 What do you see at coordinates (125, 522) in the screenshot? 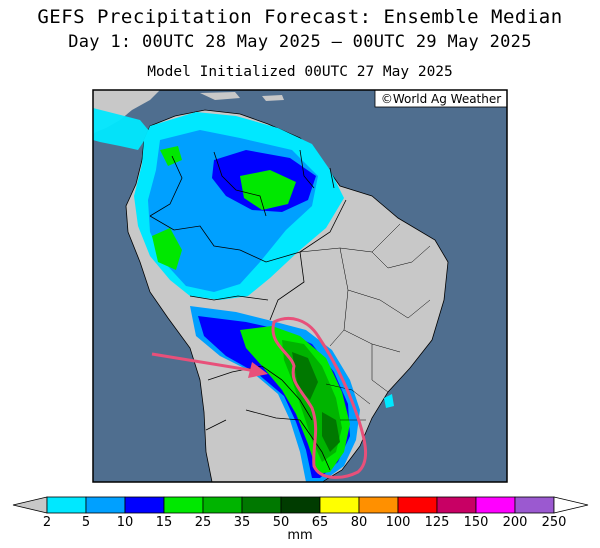
I see `legend-tick-label: 10` at bounding box center [125, 522].